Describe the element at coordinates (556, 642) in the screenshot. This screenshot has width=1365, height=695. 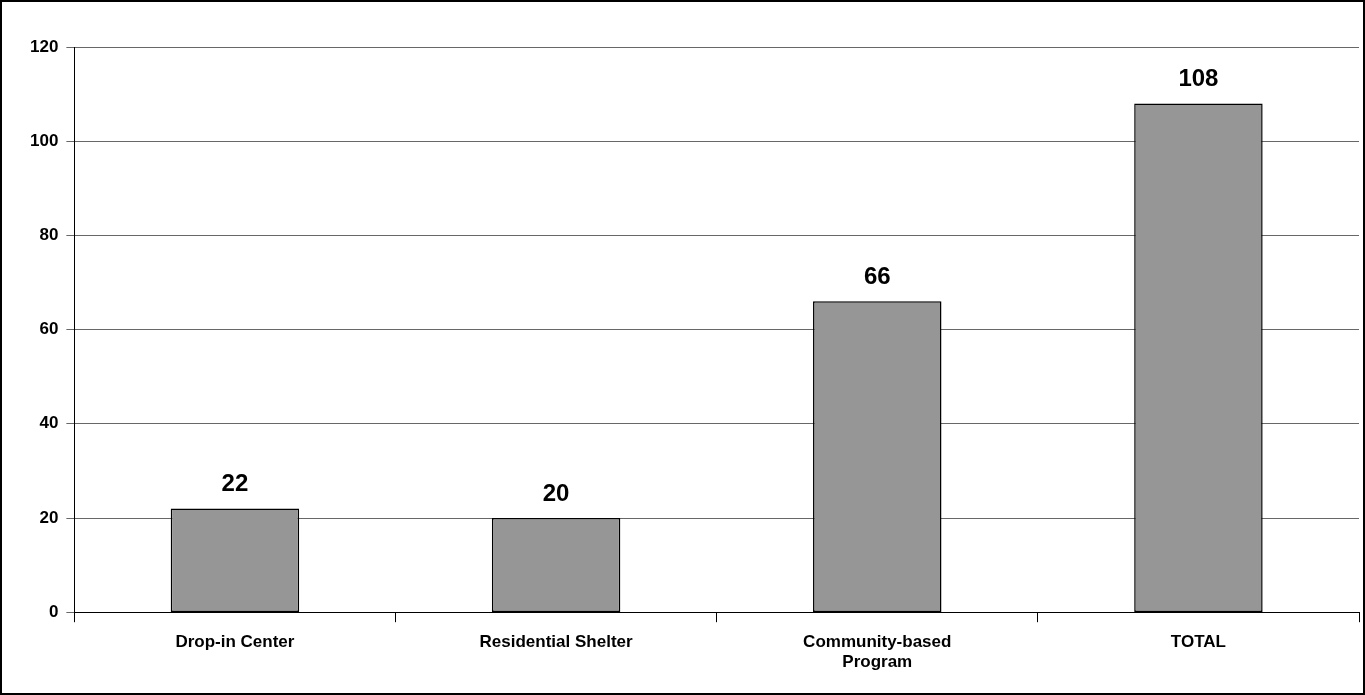
I see `x-tick-label: Residential Shelter` at that location.